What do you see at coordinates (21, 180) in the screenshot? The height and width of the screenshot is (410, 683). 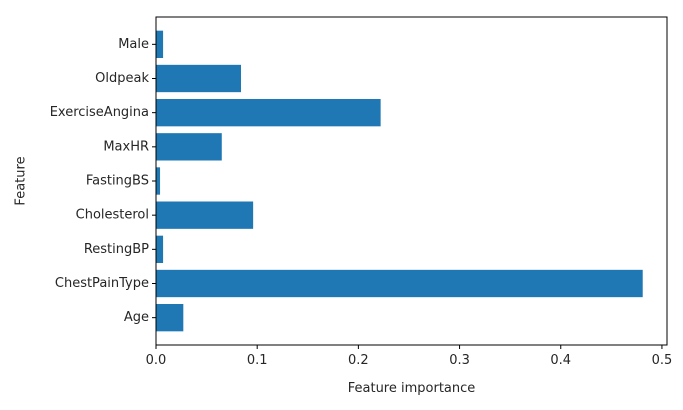 I see `y-axis-label: Feature` at bounding box center [21, 180].